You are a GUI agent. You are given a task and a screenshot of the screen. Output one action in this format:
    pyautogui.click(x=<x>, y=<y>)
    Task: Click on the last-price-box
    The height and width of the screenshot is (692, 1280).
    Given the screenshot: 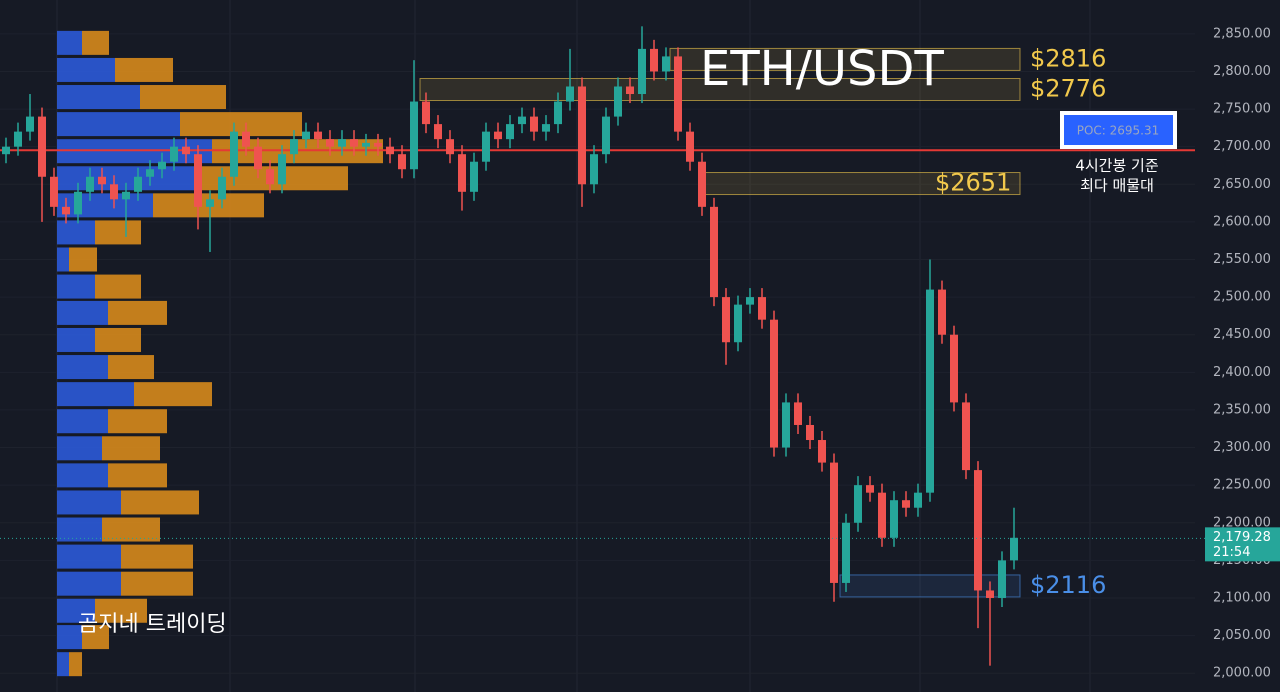 What is the action you would take?
    pyautogui.click(x=1242, y=544)
    